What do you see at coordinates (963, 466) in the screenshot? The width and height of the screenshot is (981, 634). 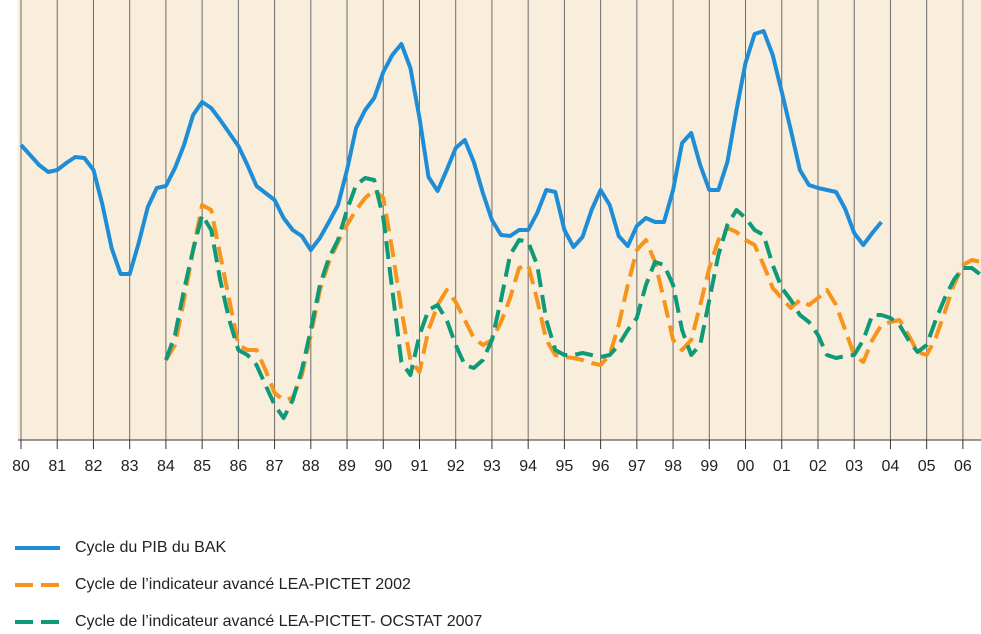 I see `x-tick-label: 06` at bounding box center [963, 466].